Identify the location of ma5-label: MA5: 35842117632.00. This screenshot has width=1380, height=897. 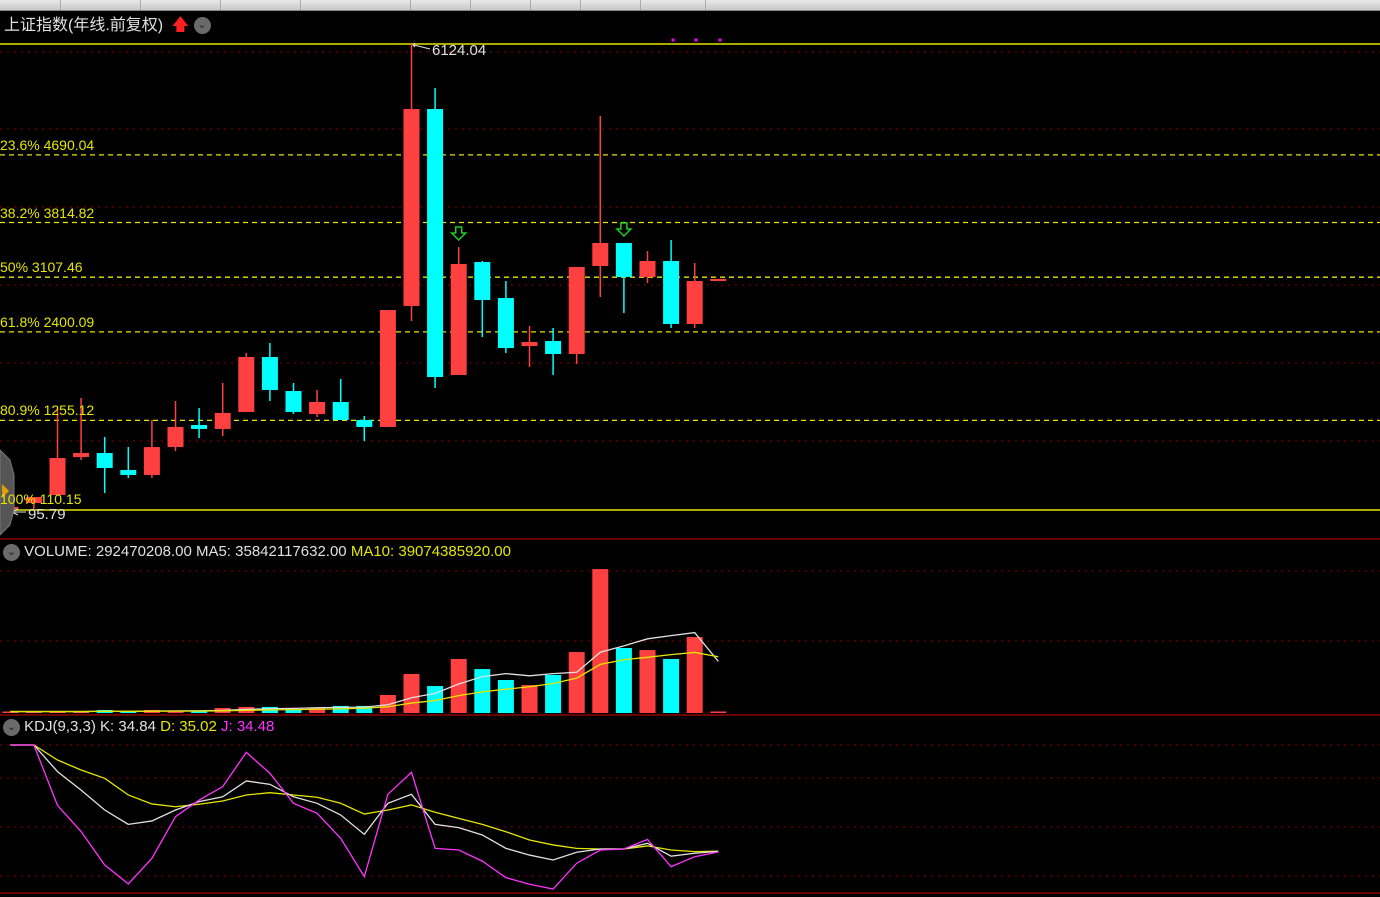
(271, 551).